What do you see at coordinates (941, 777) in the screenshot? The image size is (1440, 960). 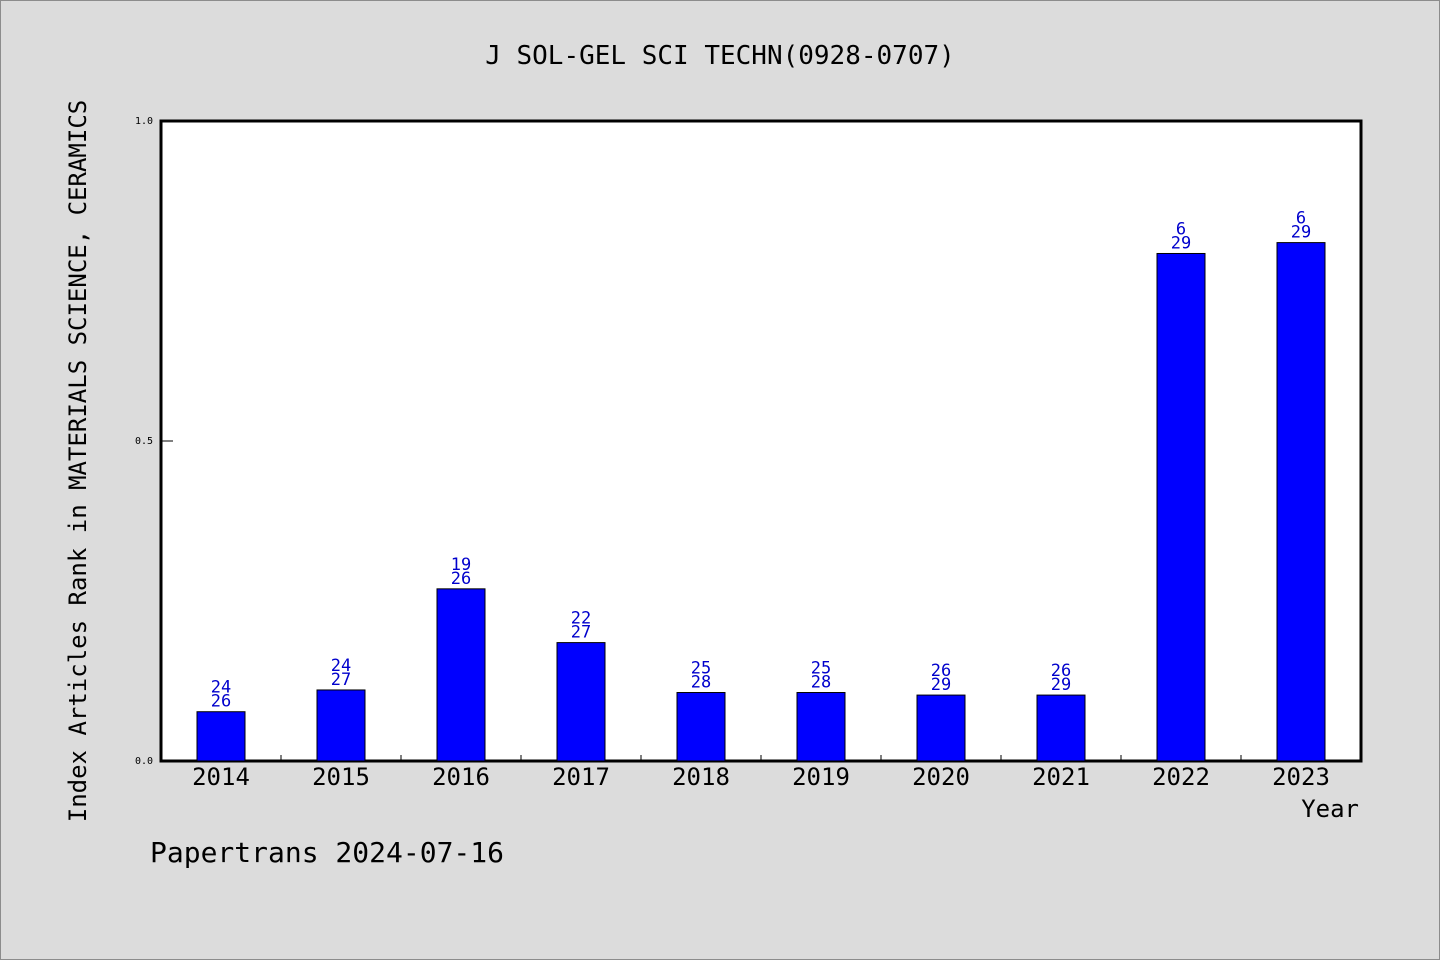 I see `x-tick-label: 2020` at bounding box center [941, 777].